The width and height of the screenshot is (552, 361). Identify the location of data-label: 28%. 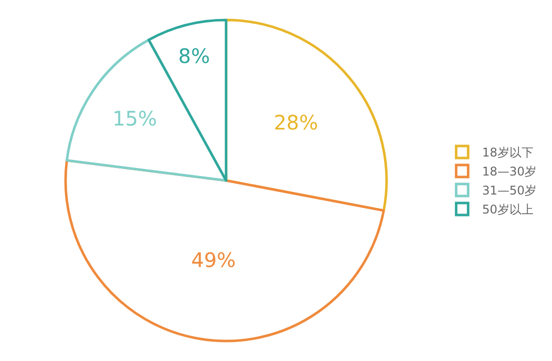
(296, 122).